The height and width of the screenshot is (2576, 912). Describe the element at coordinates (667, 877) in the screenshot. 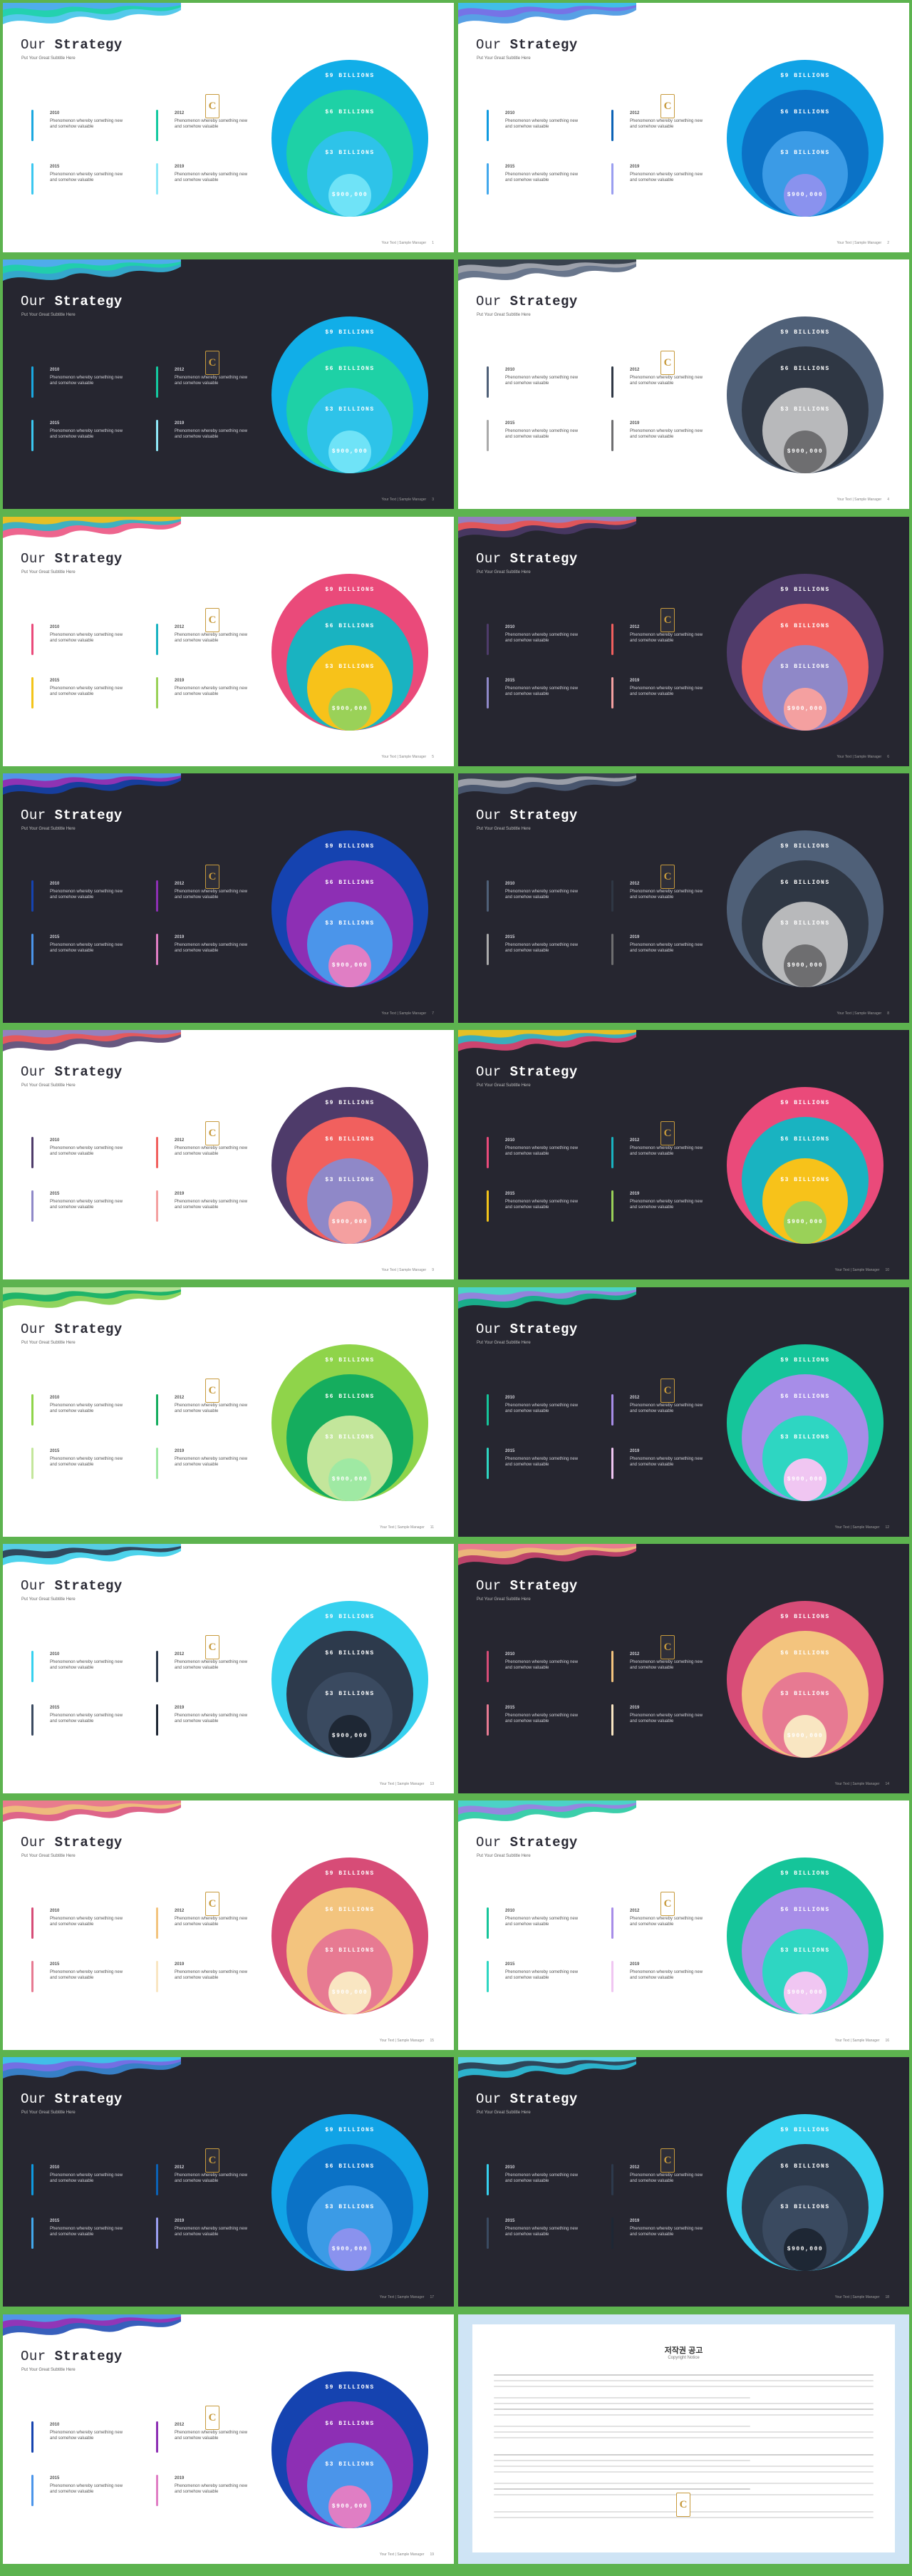

I see `brand-logo-icon: C` at that location.